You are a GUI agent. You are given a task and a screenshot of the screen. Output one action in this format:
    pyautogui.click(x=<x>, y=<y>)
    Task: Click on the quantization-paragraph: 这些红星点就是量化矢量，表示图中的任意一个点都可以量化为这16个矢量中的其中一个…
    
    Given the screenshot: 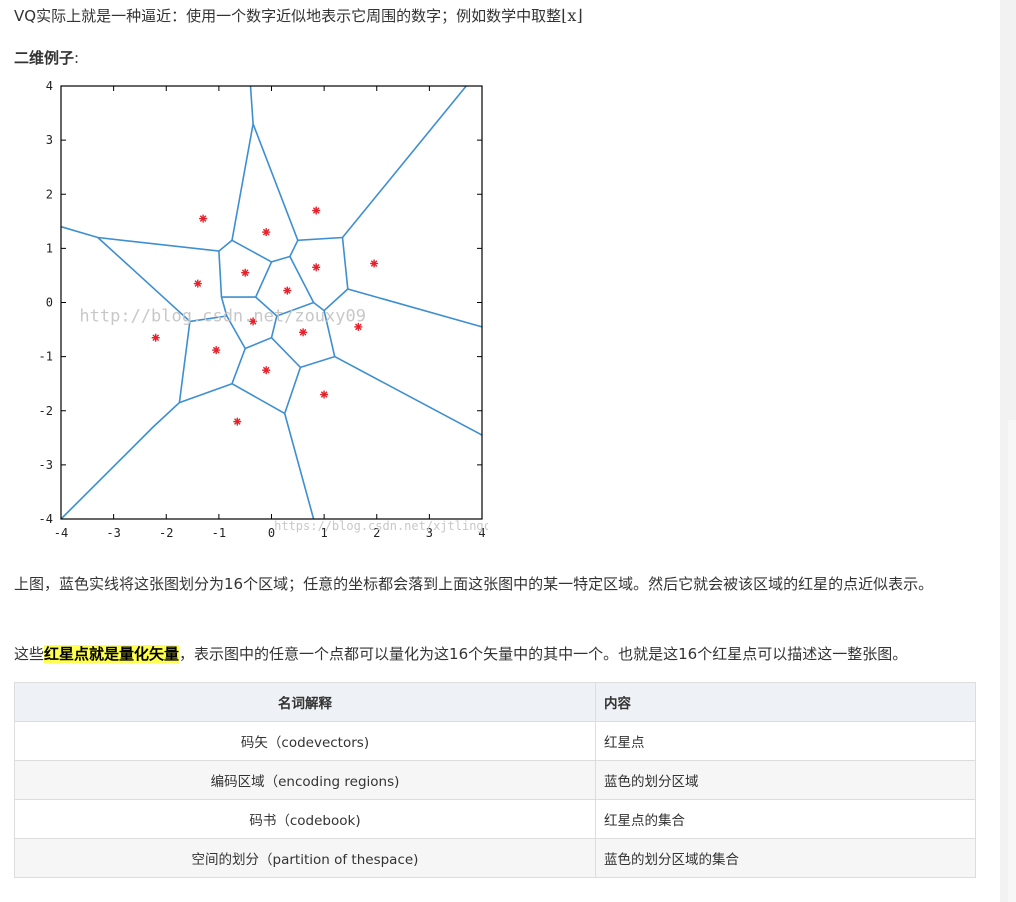 What is the action you would take?
    pyautogui.click(x=460, y=654)
    